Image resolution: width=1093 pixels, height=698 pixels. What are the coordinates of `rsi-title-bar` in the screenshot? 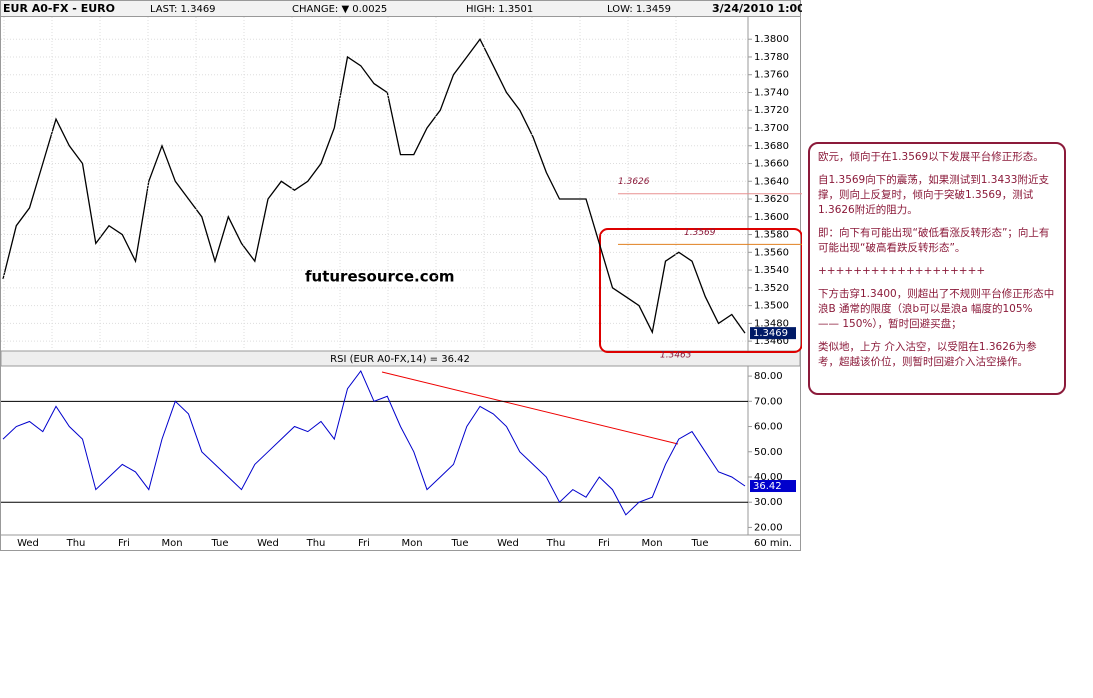 It's located at (400, 358).